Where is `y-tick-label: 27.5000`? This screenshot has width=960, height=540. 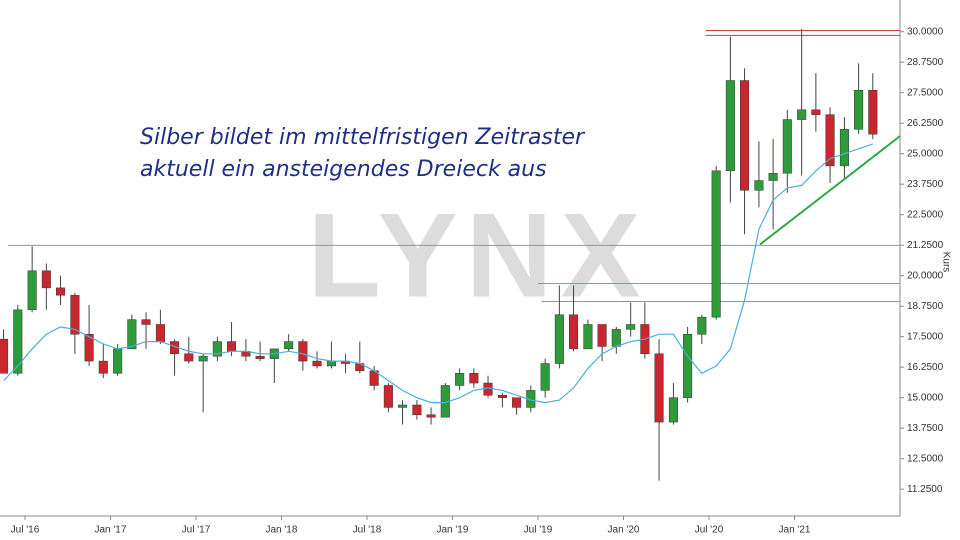
y-tick-label: 27.5000 is located at coordinates (925, 92).